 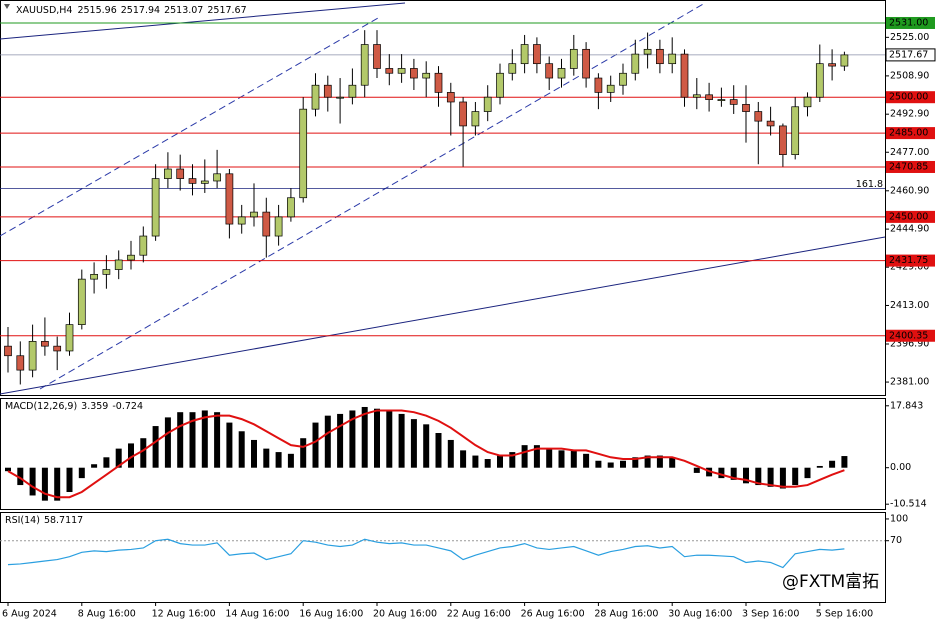 I want to click on x-tick-label: 26 Aug 16:00, so click(x=553, y=614).